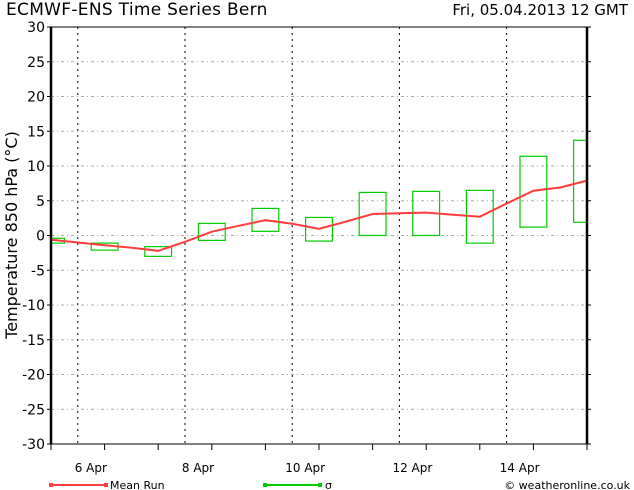 The height and width of the screenshot is (490, 634). Describe the element at coordinates (40, 202) in the screenshot. I see `y-tick-label: 5` at that location.